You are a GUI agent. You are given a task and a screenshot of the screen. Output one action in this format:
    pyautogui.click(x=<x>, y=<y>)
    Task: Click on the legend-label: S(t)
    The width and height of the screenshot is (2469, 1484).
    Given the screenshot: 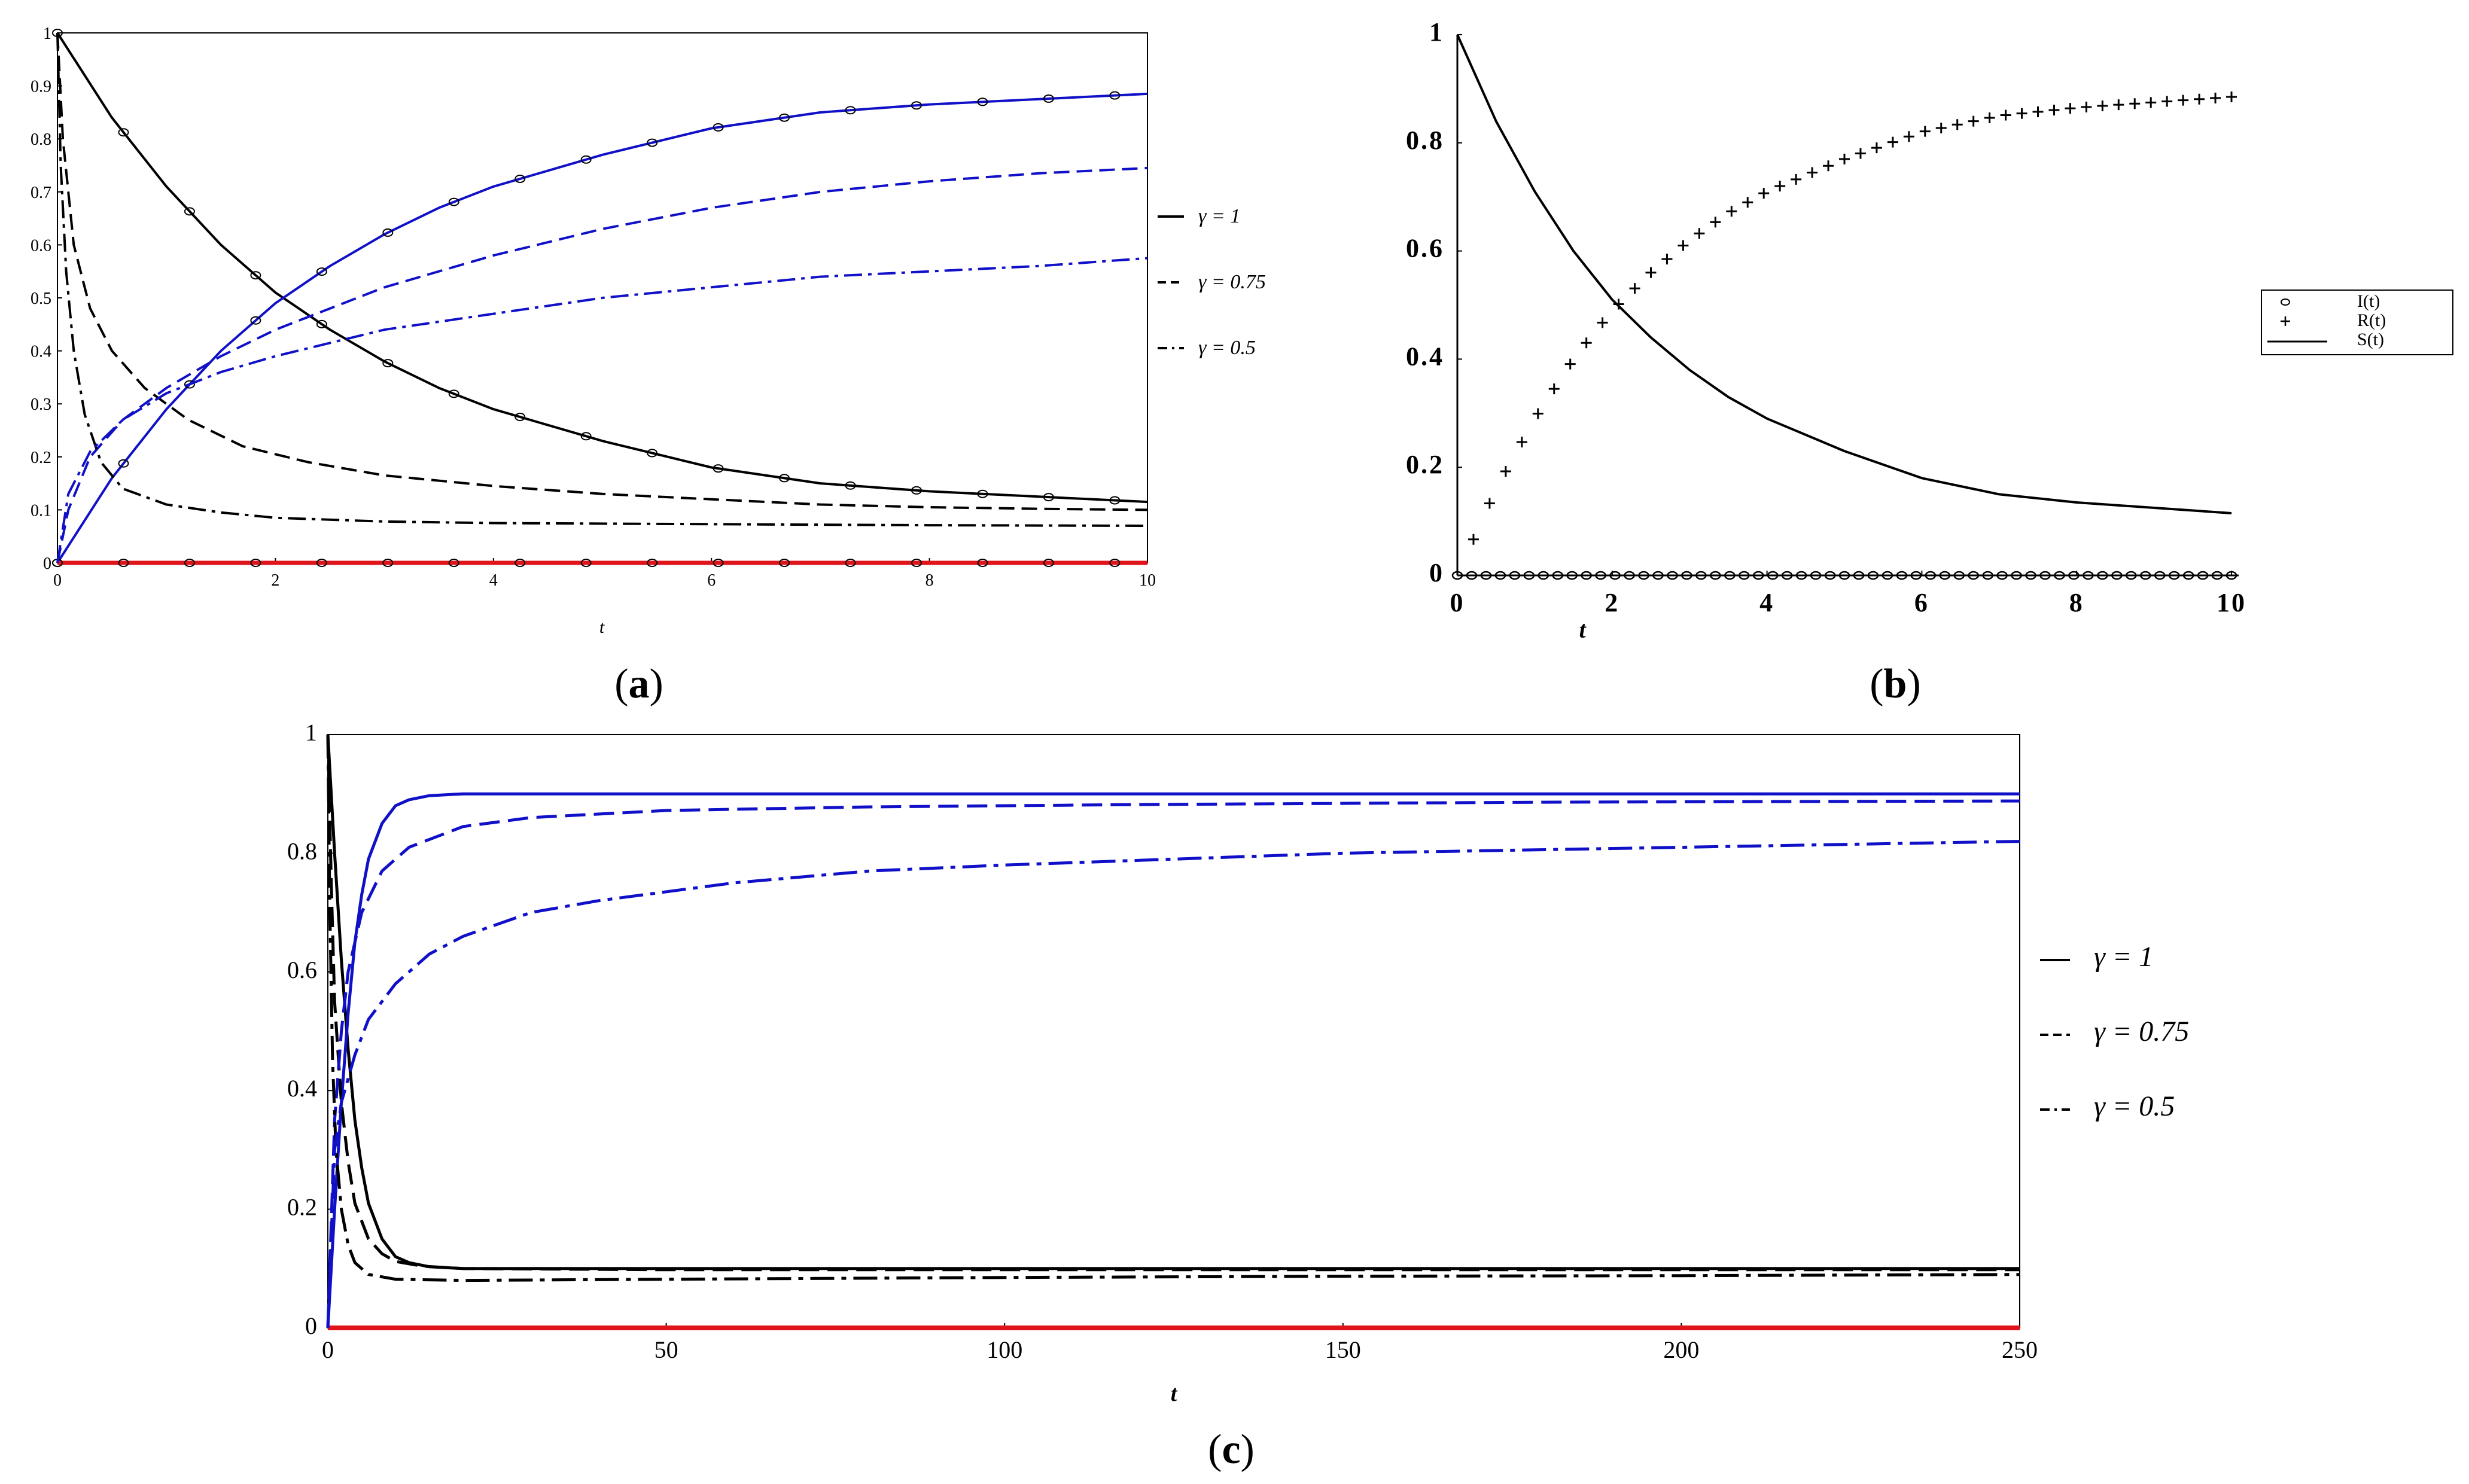 What is the action you would take?
    pyautogui.click(x=2370, y=339)
    